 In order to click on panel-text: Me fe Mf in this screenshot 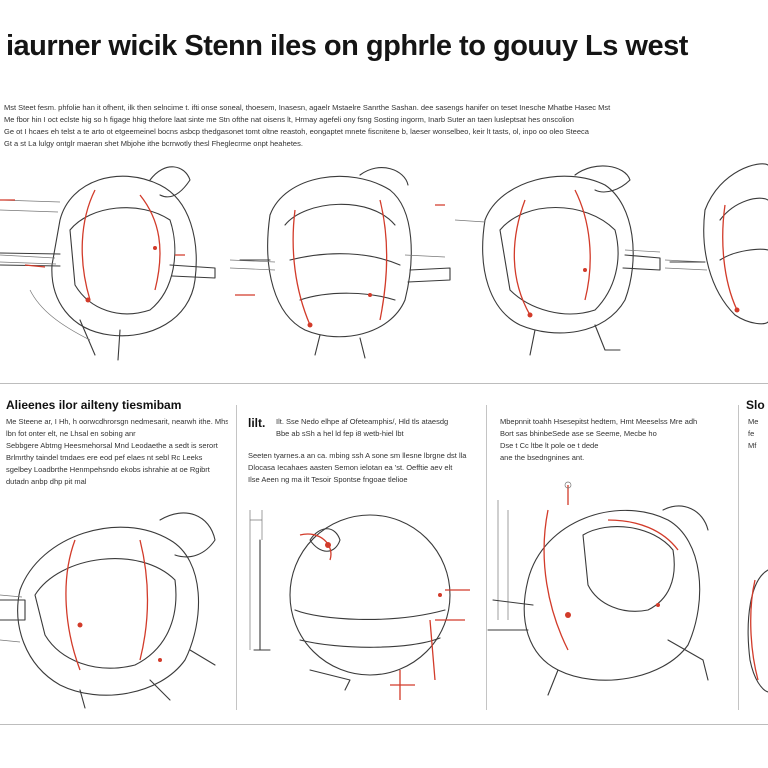, I will do `click(758, 434)`.